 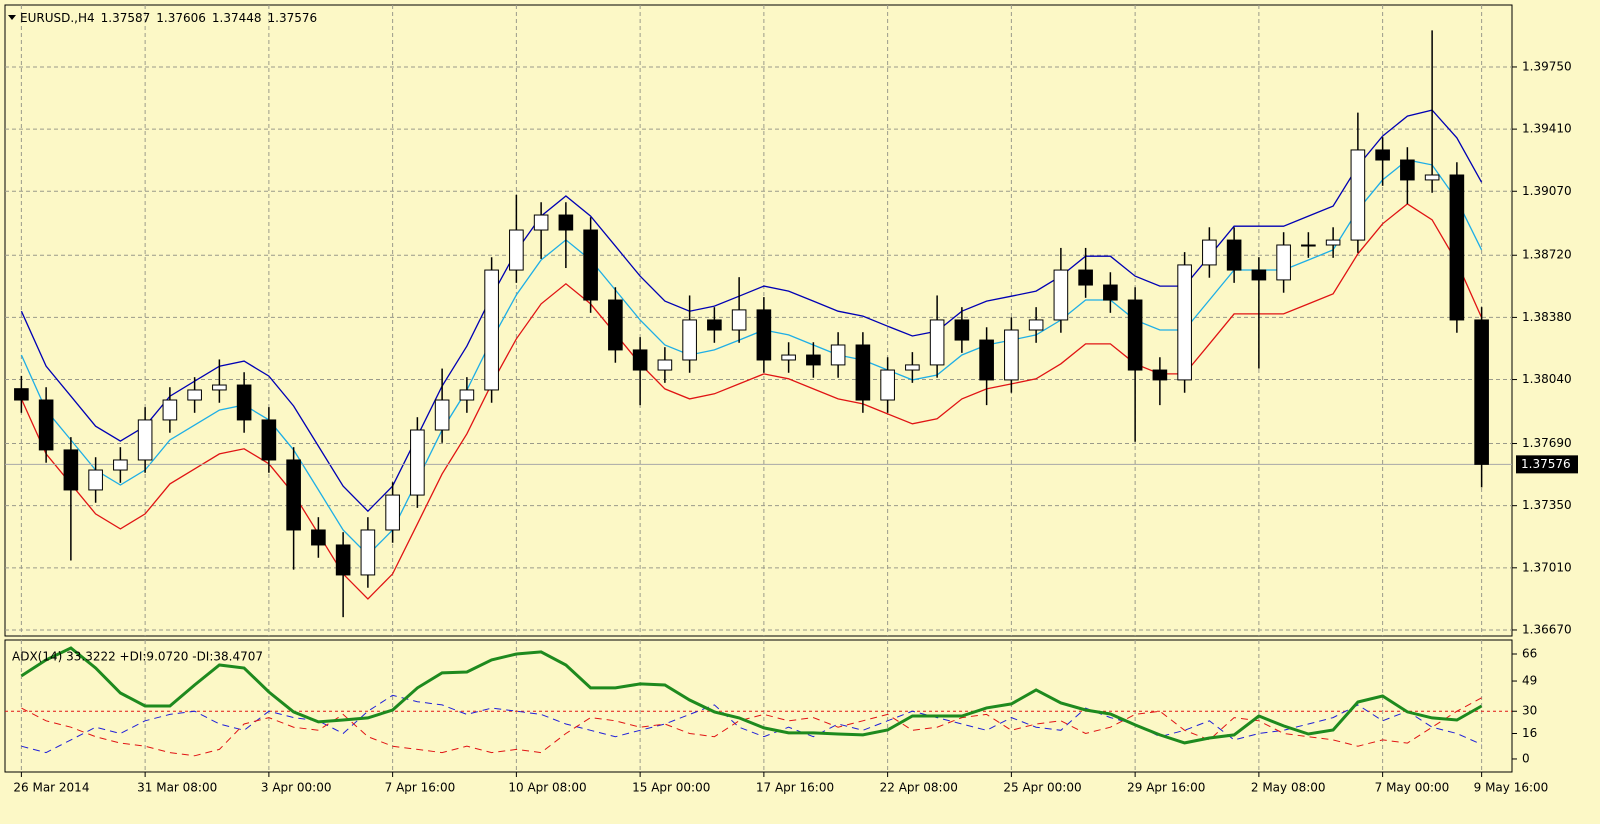 I want to click on x-tick-label: 9 May 16:00, so click(x=1511, y=788).